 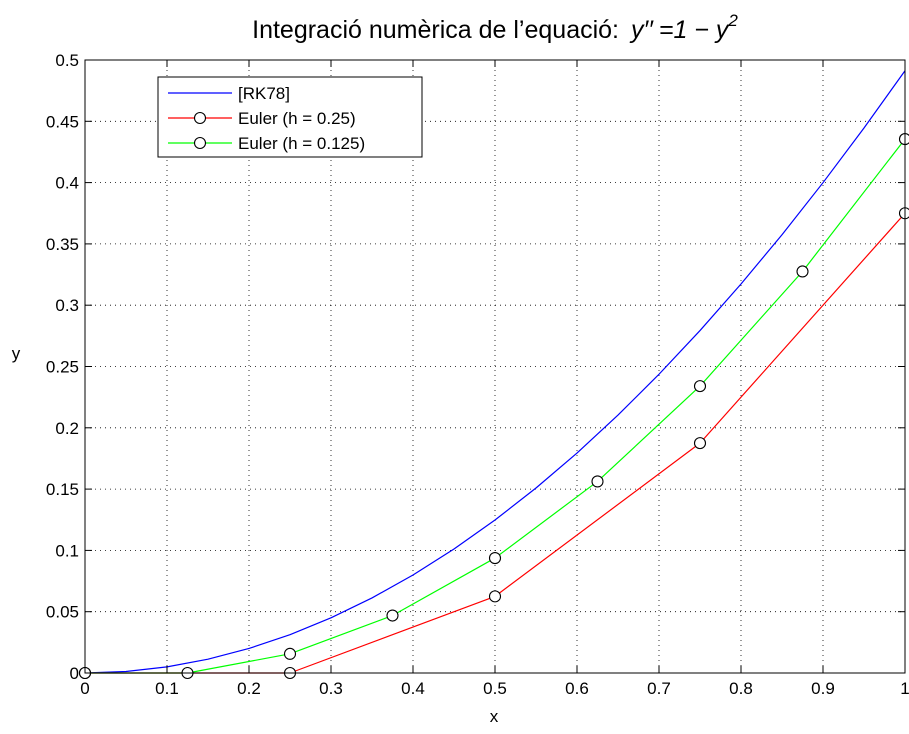 I want to click on y-tick-label: 0.05, so click(x=62, y=612).